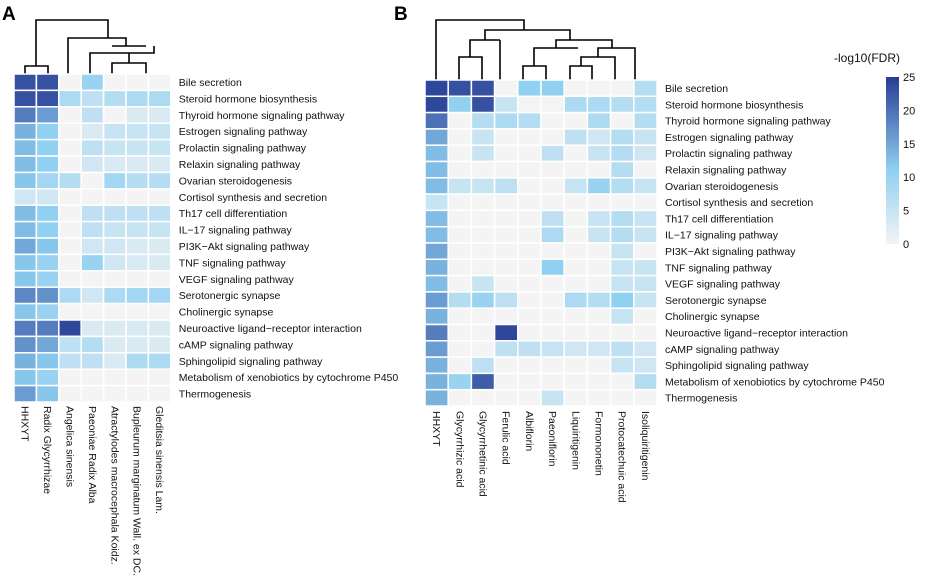  I want to click on column-label: Paeoniae Radix Alba, so click(92, 455).